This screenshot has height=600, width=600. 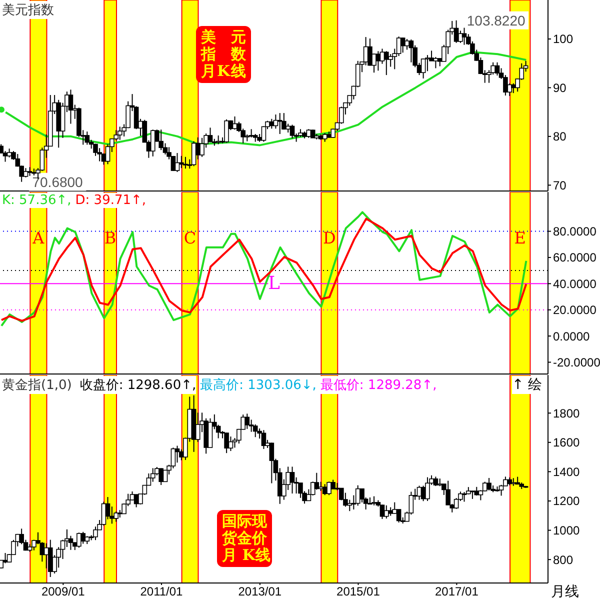 I want to click on y-tick-label: 80.0000, so click(x=575, y=231).